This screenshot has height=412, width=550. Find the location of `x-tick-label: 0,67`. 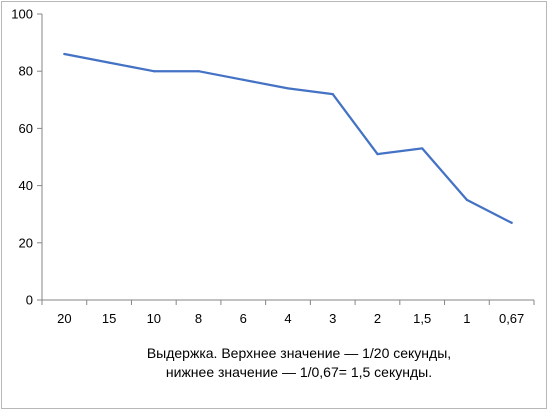

x-tick-label: 0,67 is located at coordinates (511, 318).